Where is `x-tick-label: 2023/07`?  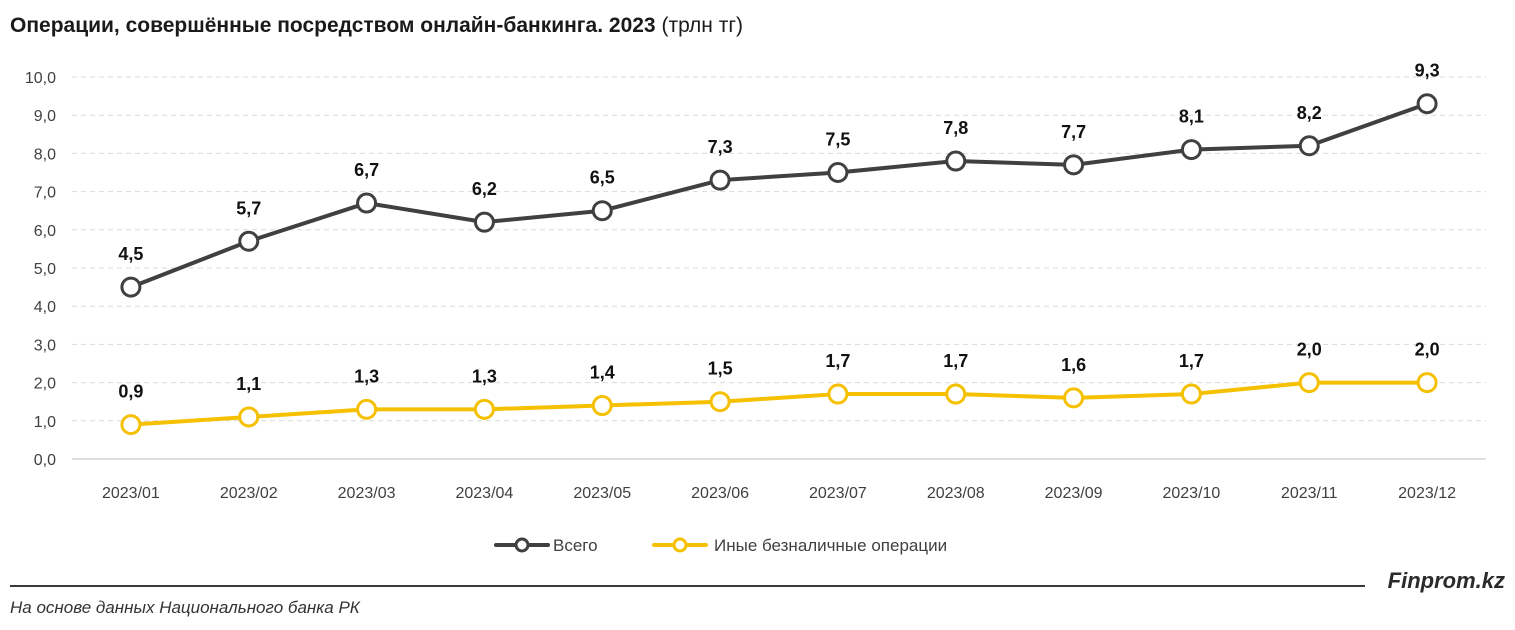
x-tick-label: 2023/07 is located at coordinates (838, 493).